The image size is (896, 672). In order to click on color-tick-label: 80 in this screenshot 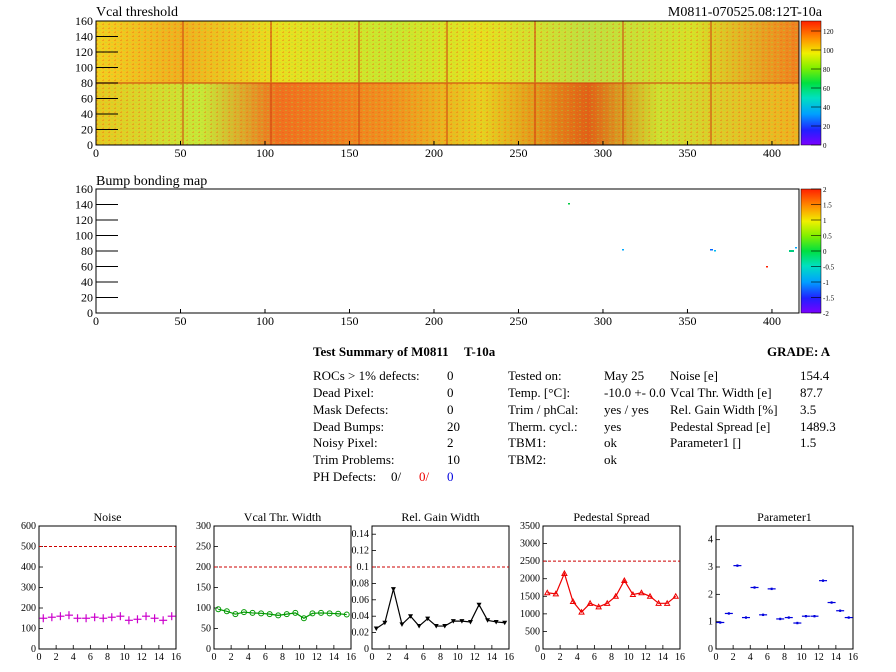, I will do `click(827, 70)`.